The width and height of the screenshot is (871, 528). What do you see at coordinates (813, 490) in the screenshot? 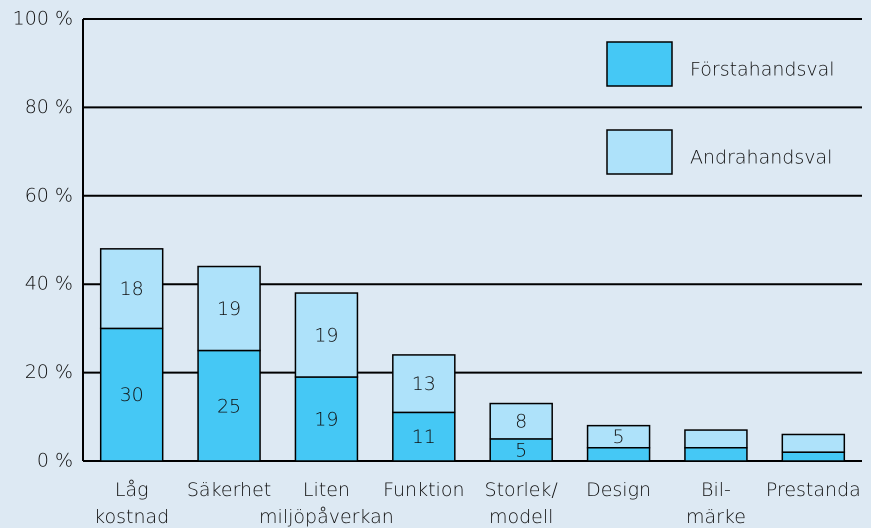
I see `x-tick-label: Prestanda` at bounding box center [813, 490].